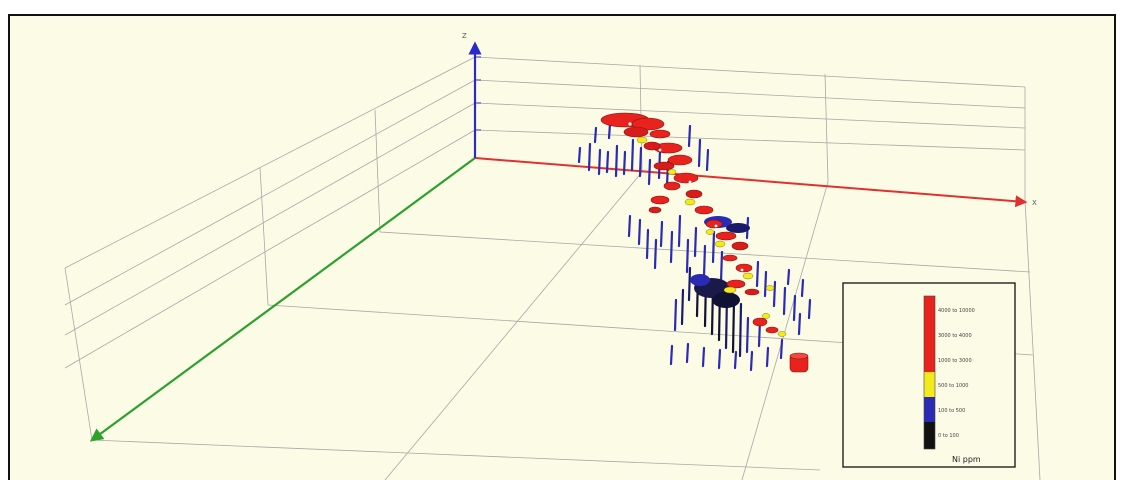 The image size is (1122, 480). I want to click on x-axis, so click(751, 182).